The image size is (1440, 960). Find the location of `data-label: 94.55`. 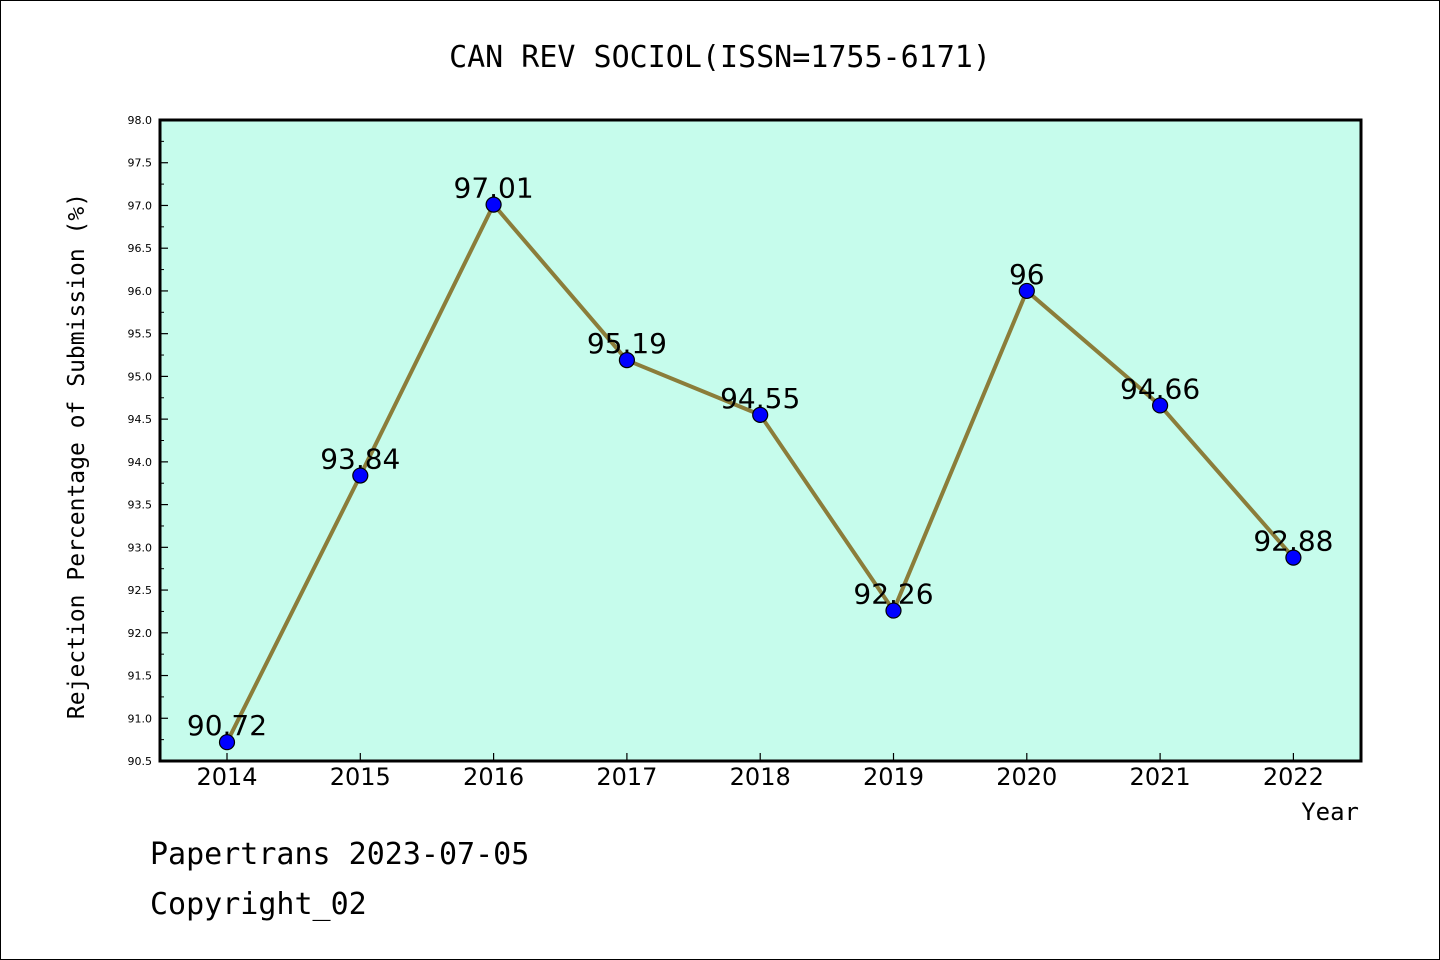

data-label: 94.55 is located at coordinates (760, 398).